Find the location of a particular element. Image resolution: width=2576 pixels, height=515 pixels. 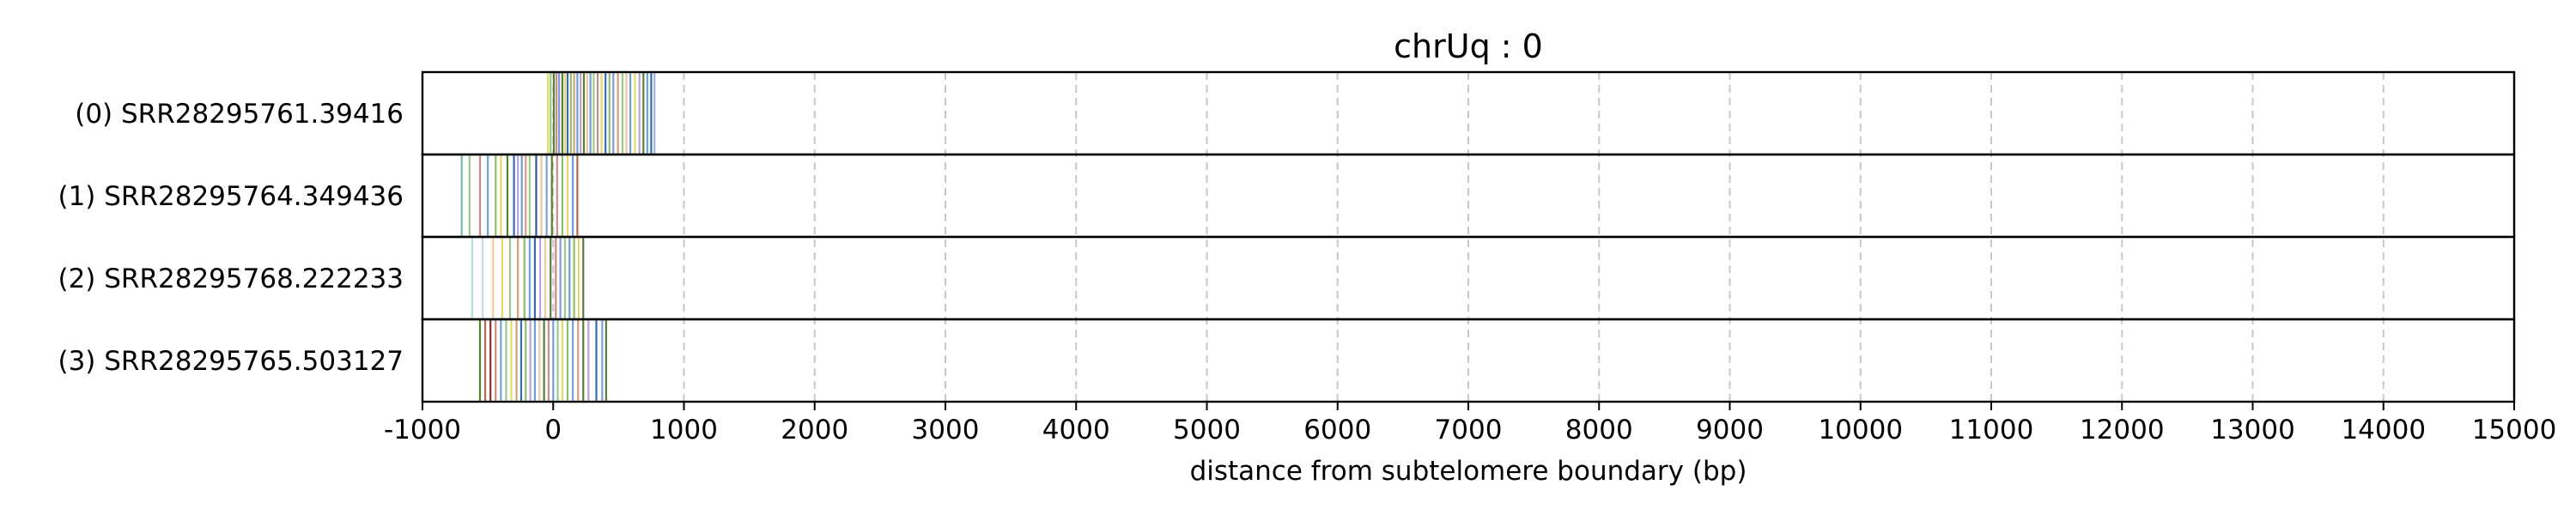

x-axis-label: distance from subtelomere boundary (bp) is located at coordinates (1469, 471).